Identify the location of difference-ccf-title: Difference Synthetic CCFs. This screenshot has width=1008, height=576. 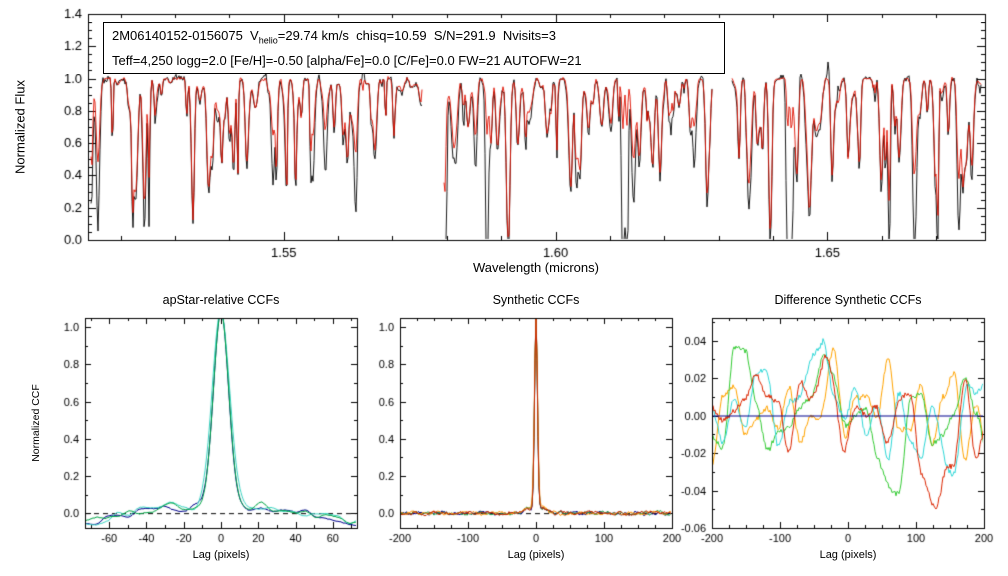
(848, 300).